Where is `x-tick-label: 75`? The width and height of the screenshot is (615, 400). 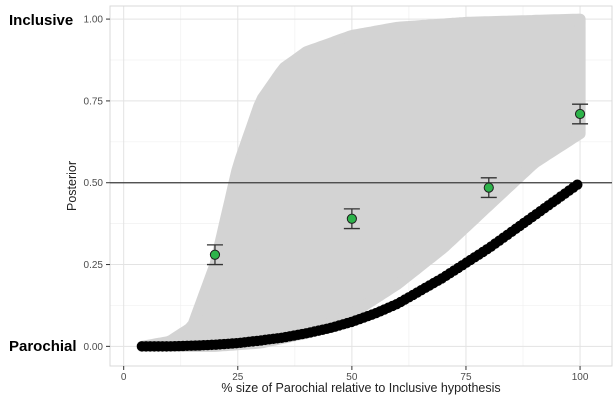 x-tick-label: 75 is located at coordinates (466, 377).